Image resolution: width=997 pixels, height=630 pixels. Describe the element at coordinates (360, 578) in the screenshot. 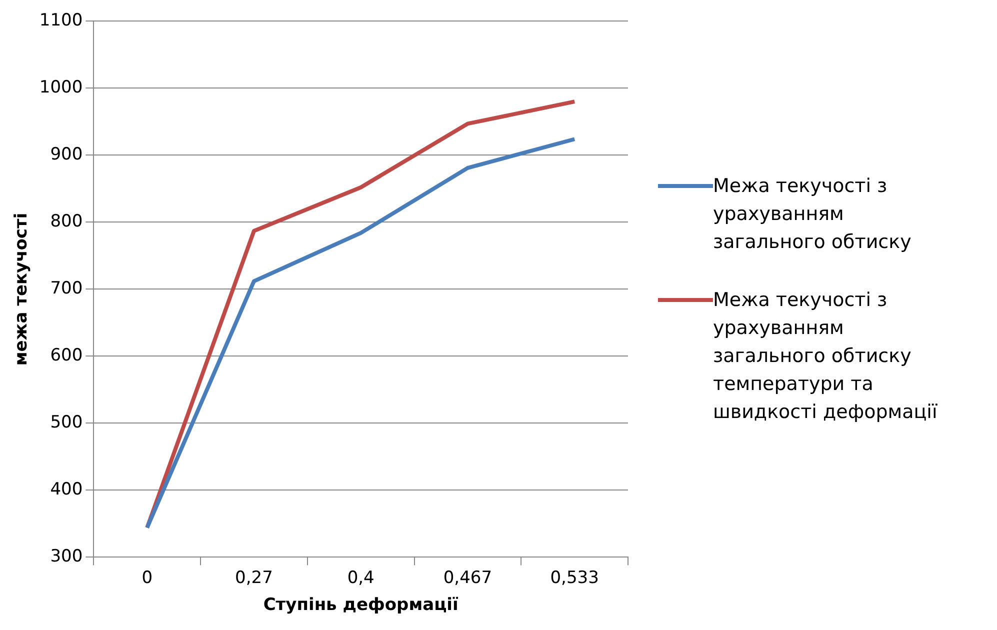

I see `x-tick-label: 0,4` at that location.